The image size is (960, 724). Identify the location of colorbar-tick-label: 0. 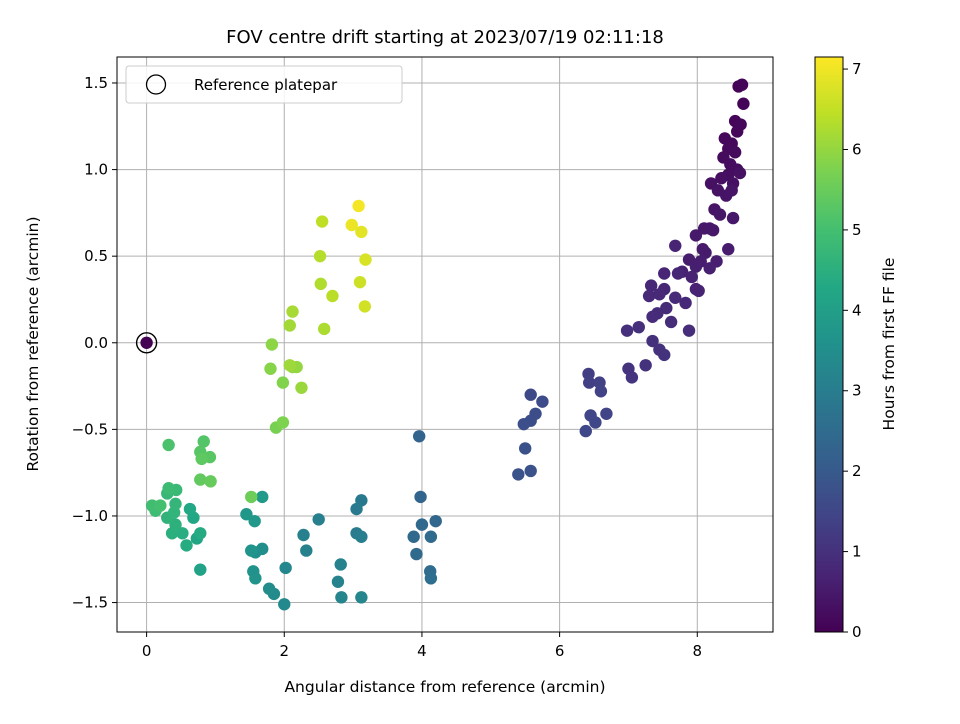
(857, 632).